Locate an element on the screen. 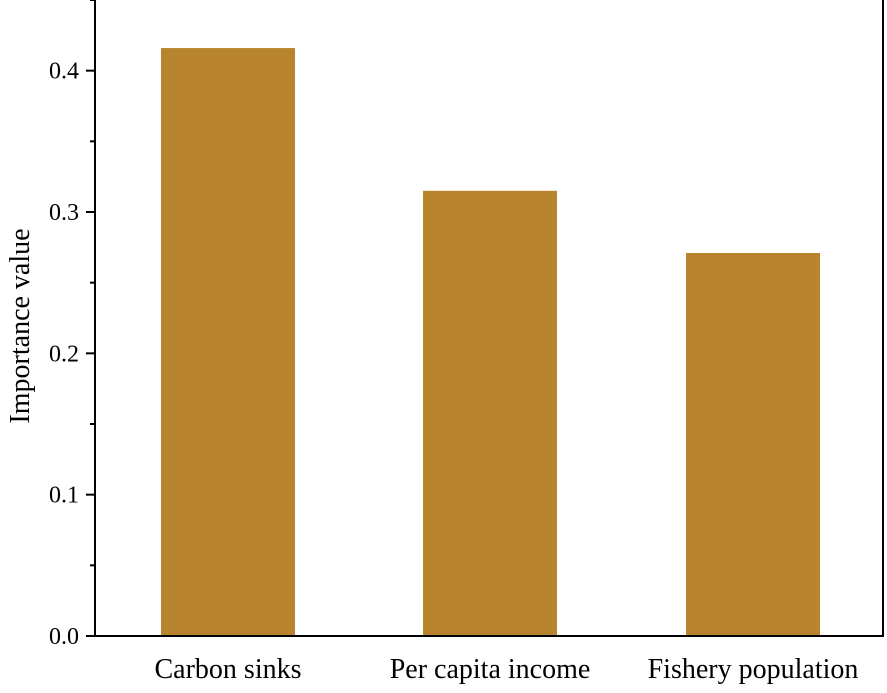 This screenshot has width=887, height=693. y-tick-label: 0.2 is located at coordinates (64, 354).